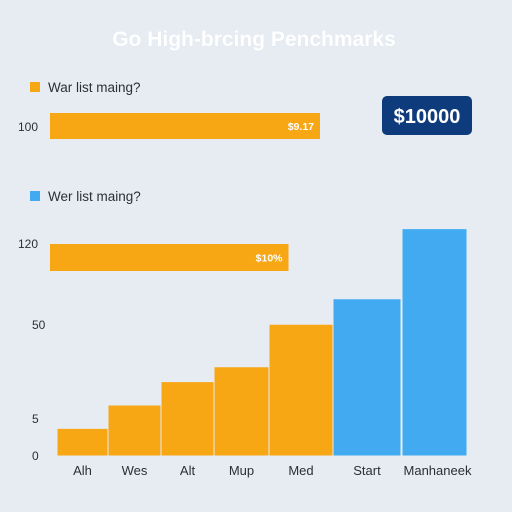  Describe the element at coordinates (35, 87) in the screenshot. I see `legend-swatch-orange` at that location.